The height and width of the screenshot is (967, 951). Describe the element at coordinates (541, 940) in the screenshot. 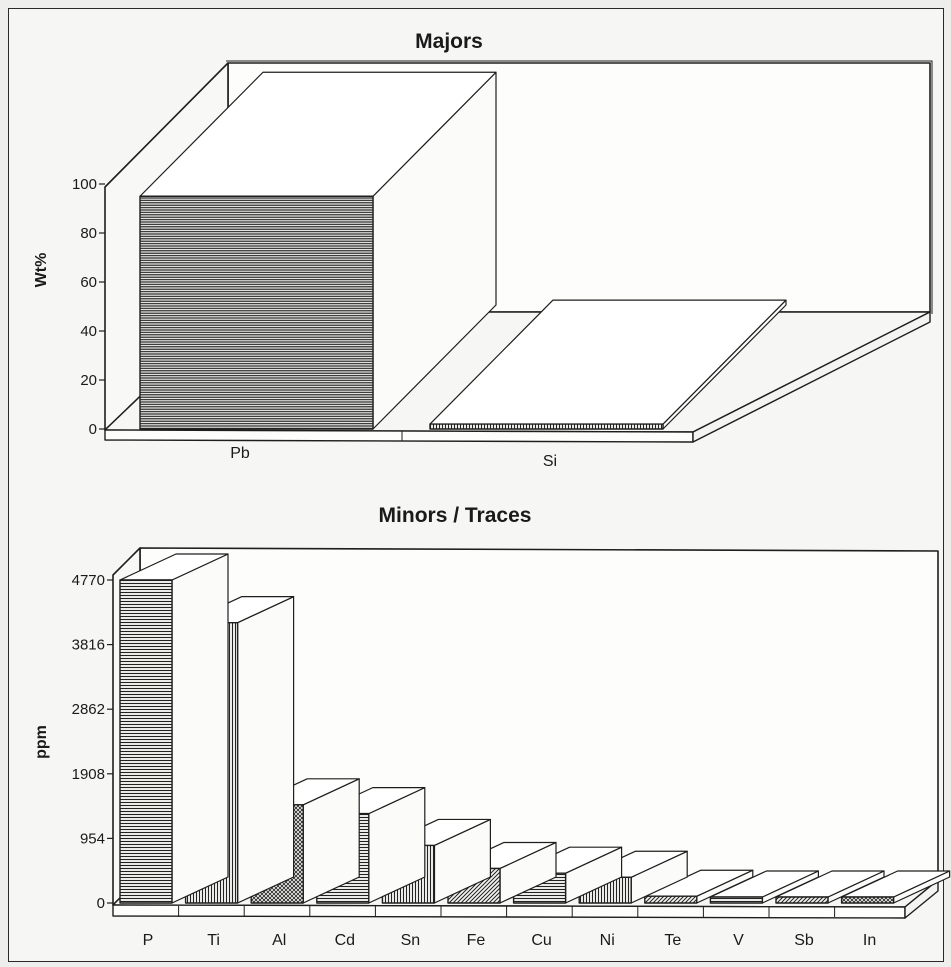

I see `chart2-category-label-cu: Cu` at that location.